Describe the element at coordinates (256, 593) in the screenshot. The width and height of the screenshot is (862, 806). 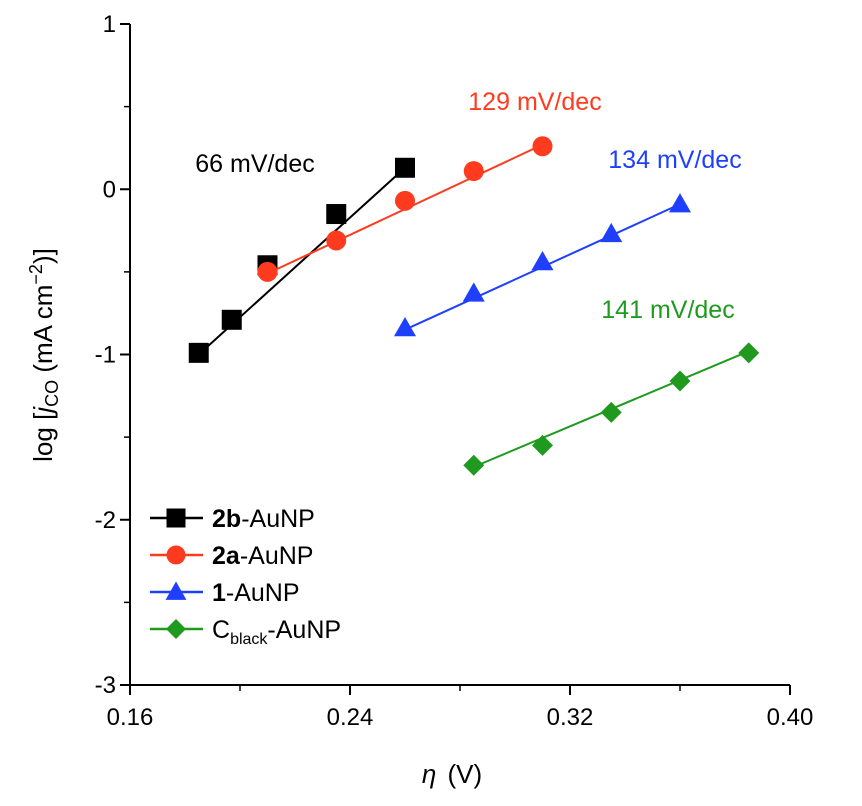
I see `legend-label: 1-AuNP` at that location.